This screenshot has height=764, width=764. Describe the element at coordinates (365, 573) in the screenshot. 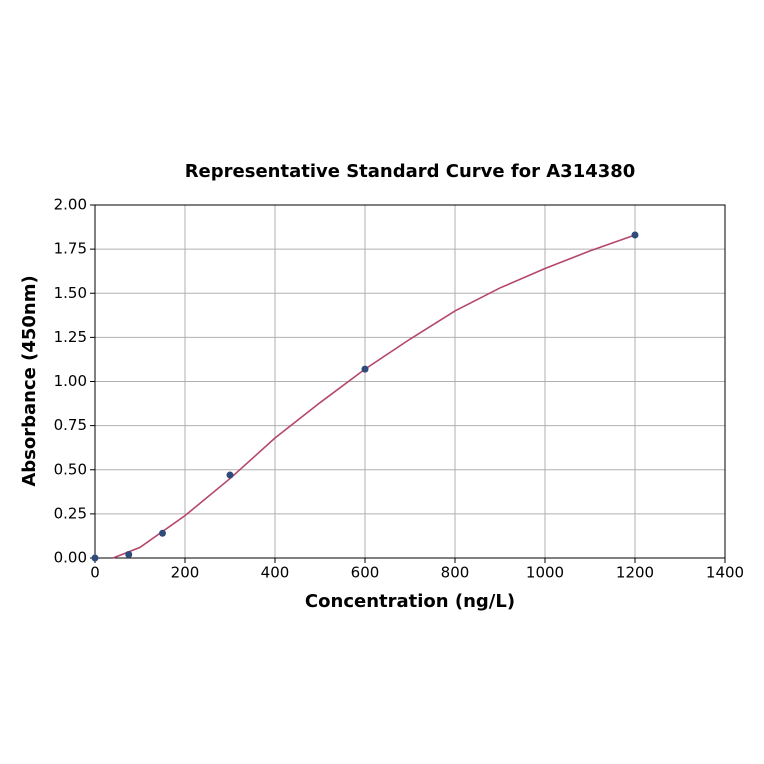

I see `x-tick-label: 600` at that location.